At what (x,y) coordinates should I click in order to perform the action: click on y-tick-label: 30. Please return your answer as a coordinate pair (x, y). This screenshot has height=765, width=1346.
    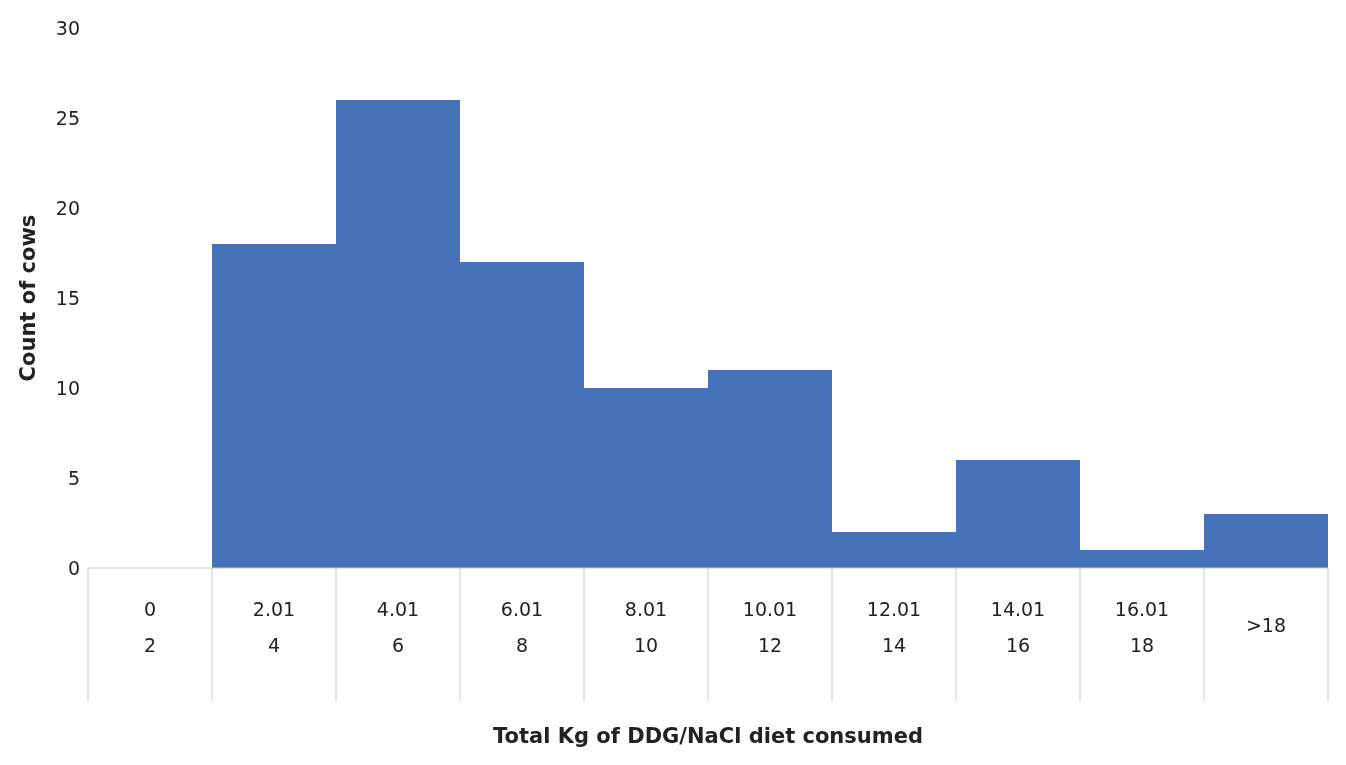
    Looking at the image, I should click on (67, 27).